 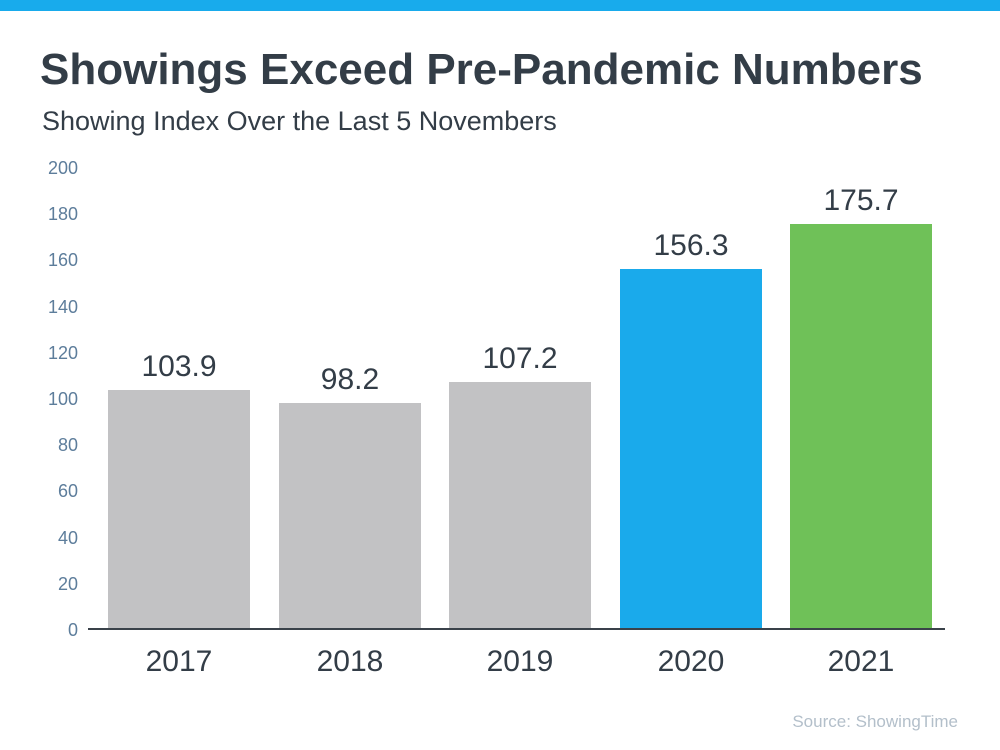 I want to click on bar-value-label: 103.9, so click(x=179, y=366).